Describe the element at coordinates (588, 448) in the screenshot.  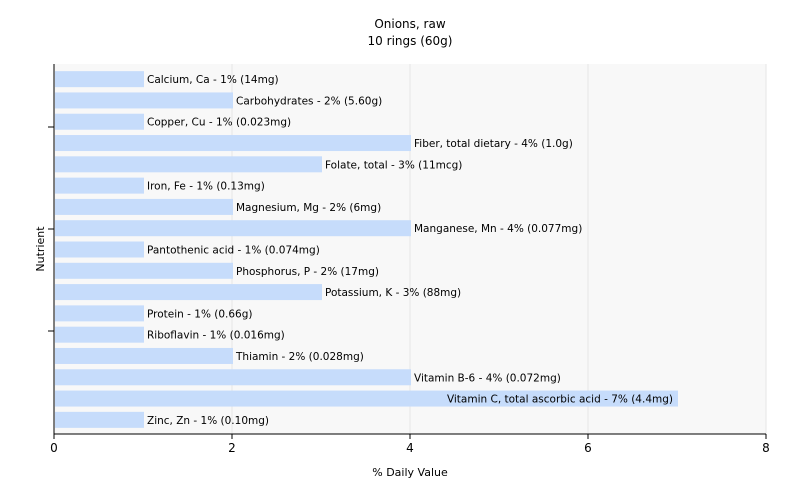
I see `x-tick-label: 6` at that location.